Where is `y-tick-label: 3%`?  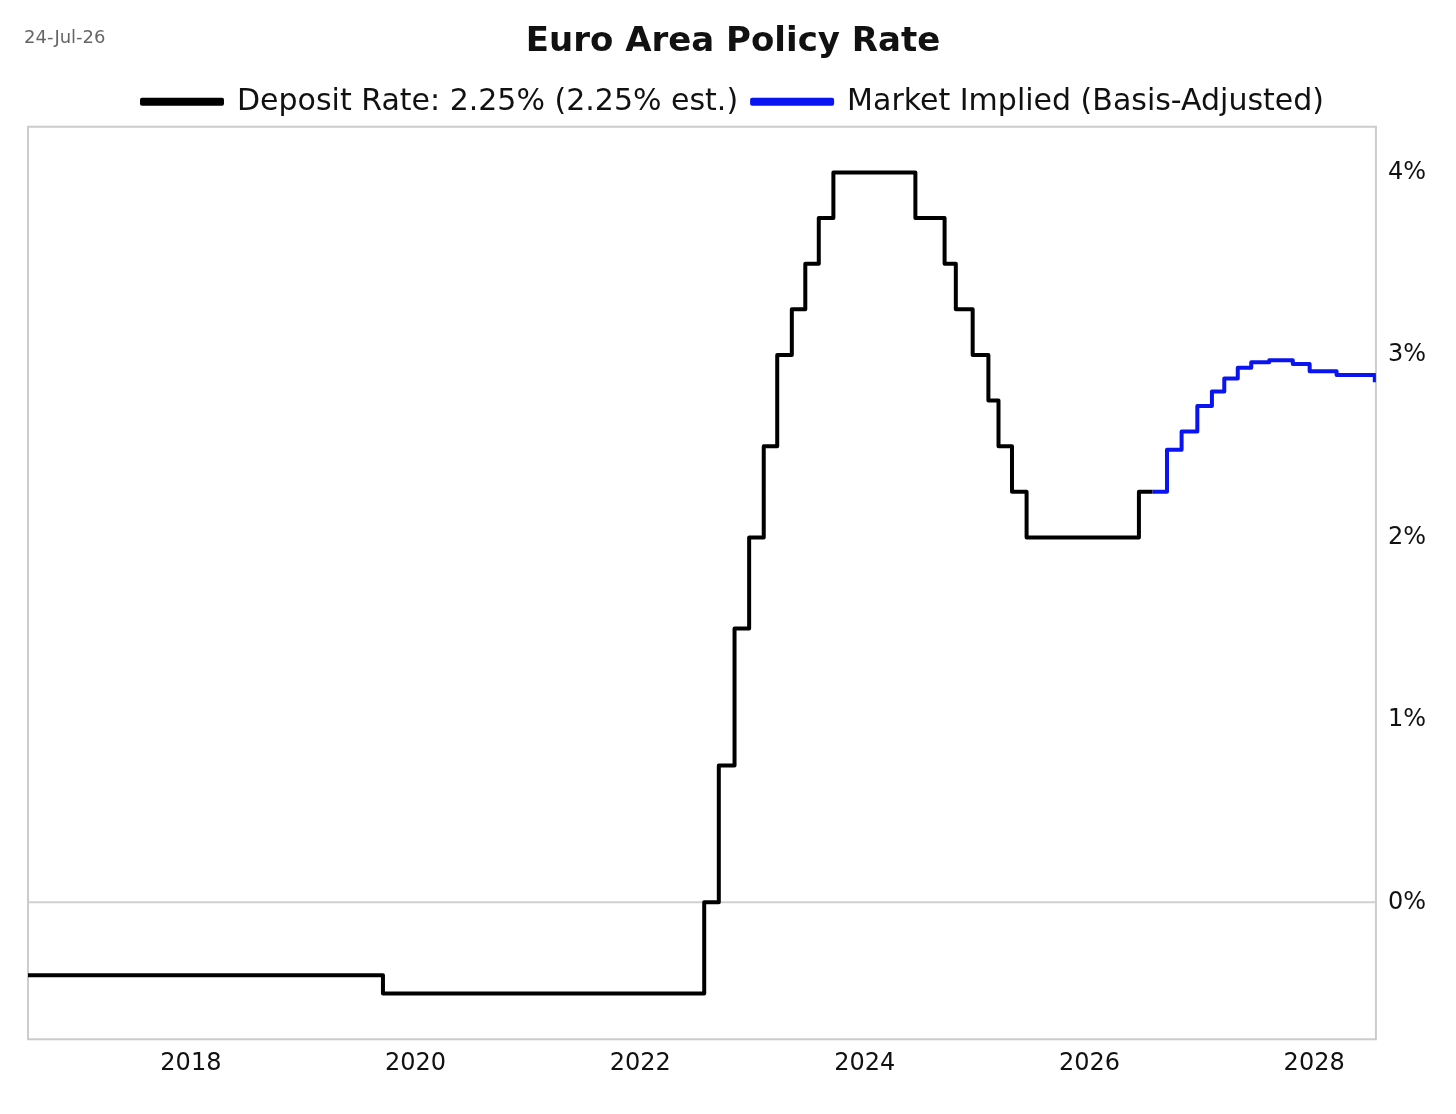 y-tick-label: 3% is located at coordinates (1406, 353).